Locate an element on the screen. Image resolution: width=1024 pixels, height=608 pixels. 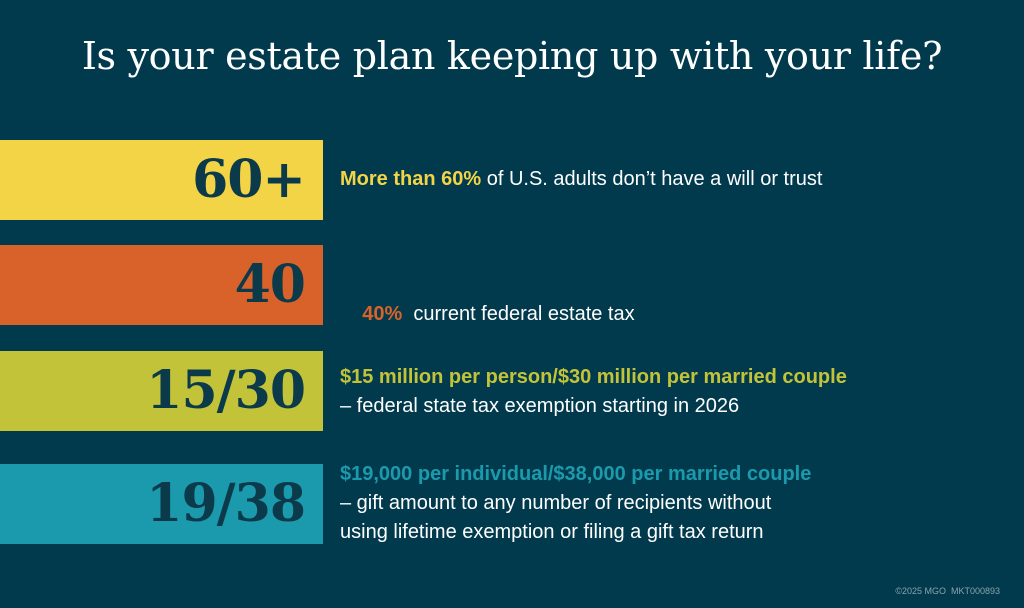
stat-number: 19/38 is located at coordinates (226, 503).